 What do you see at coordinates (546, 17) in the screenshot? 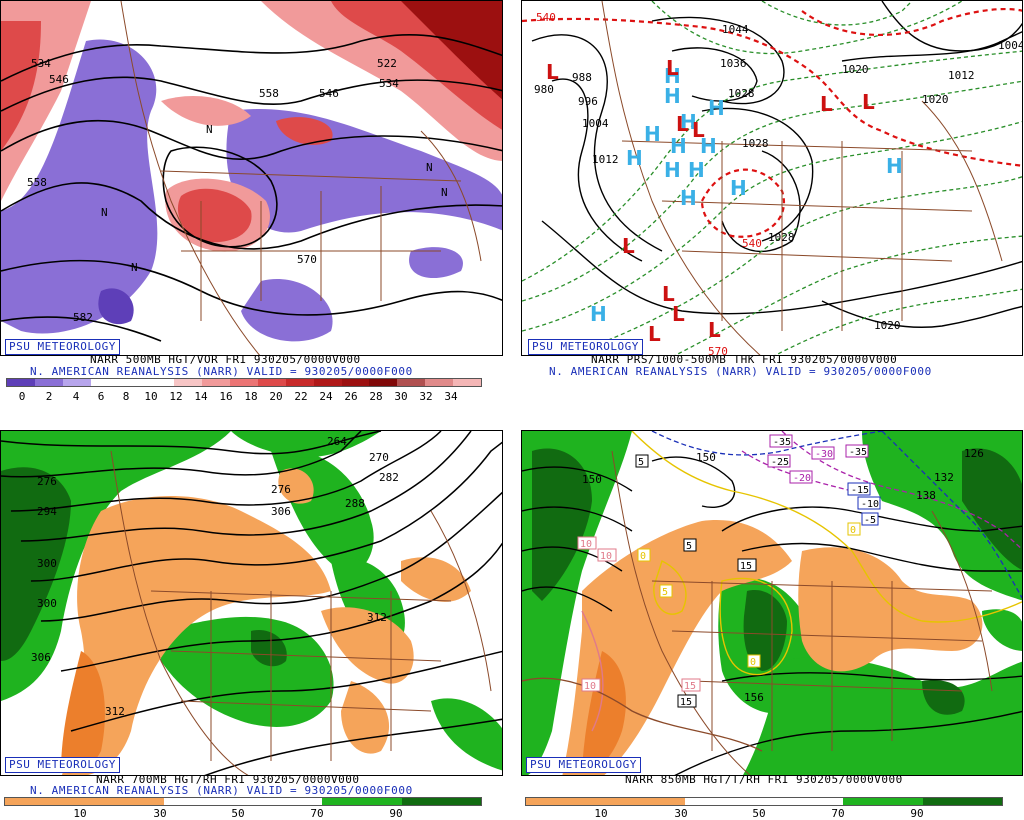
I see `contour-label: 540` at bounding box center [546, 17].